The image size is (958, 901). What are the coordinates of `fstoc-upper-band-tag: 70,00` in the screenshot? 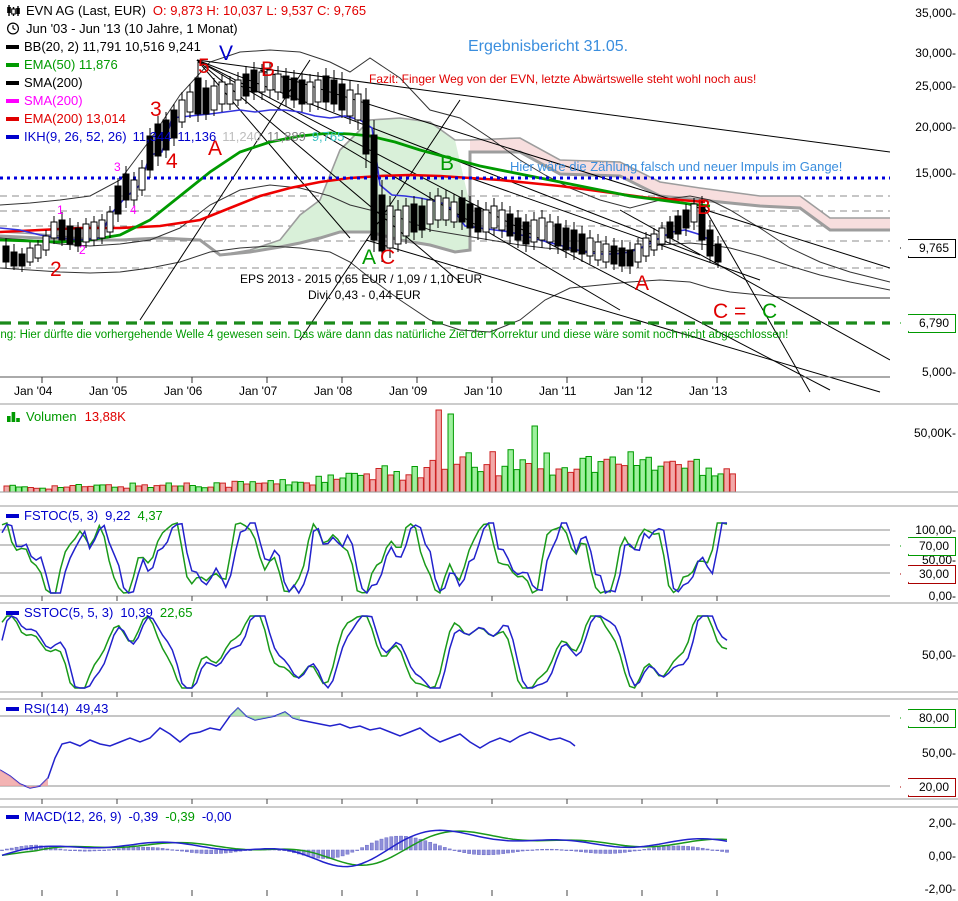 It's located at (931, 546).